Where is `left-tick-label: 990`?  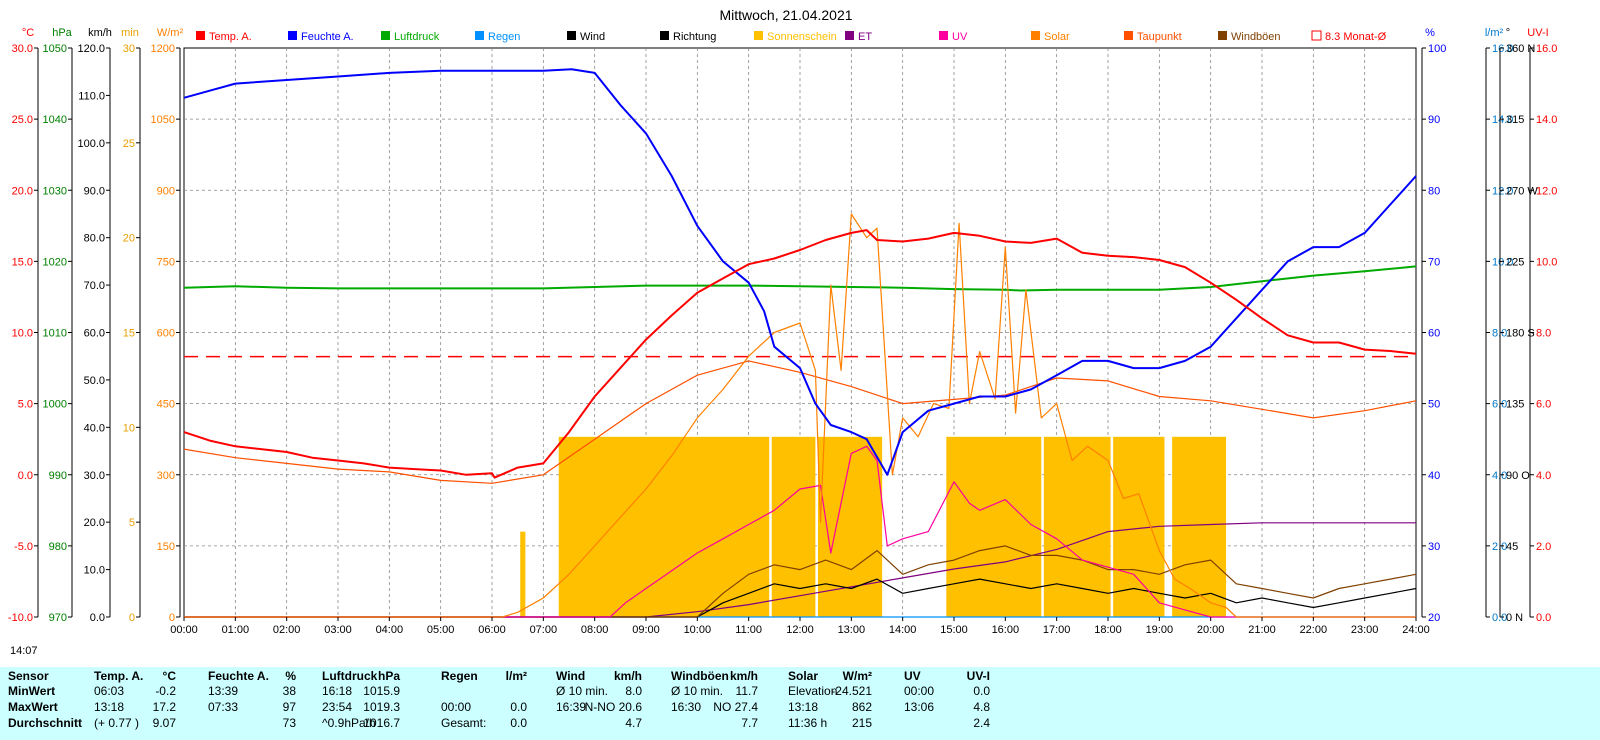 left-tick-label: 990 is located at coordinates (58, 476).